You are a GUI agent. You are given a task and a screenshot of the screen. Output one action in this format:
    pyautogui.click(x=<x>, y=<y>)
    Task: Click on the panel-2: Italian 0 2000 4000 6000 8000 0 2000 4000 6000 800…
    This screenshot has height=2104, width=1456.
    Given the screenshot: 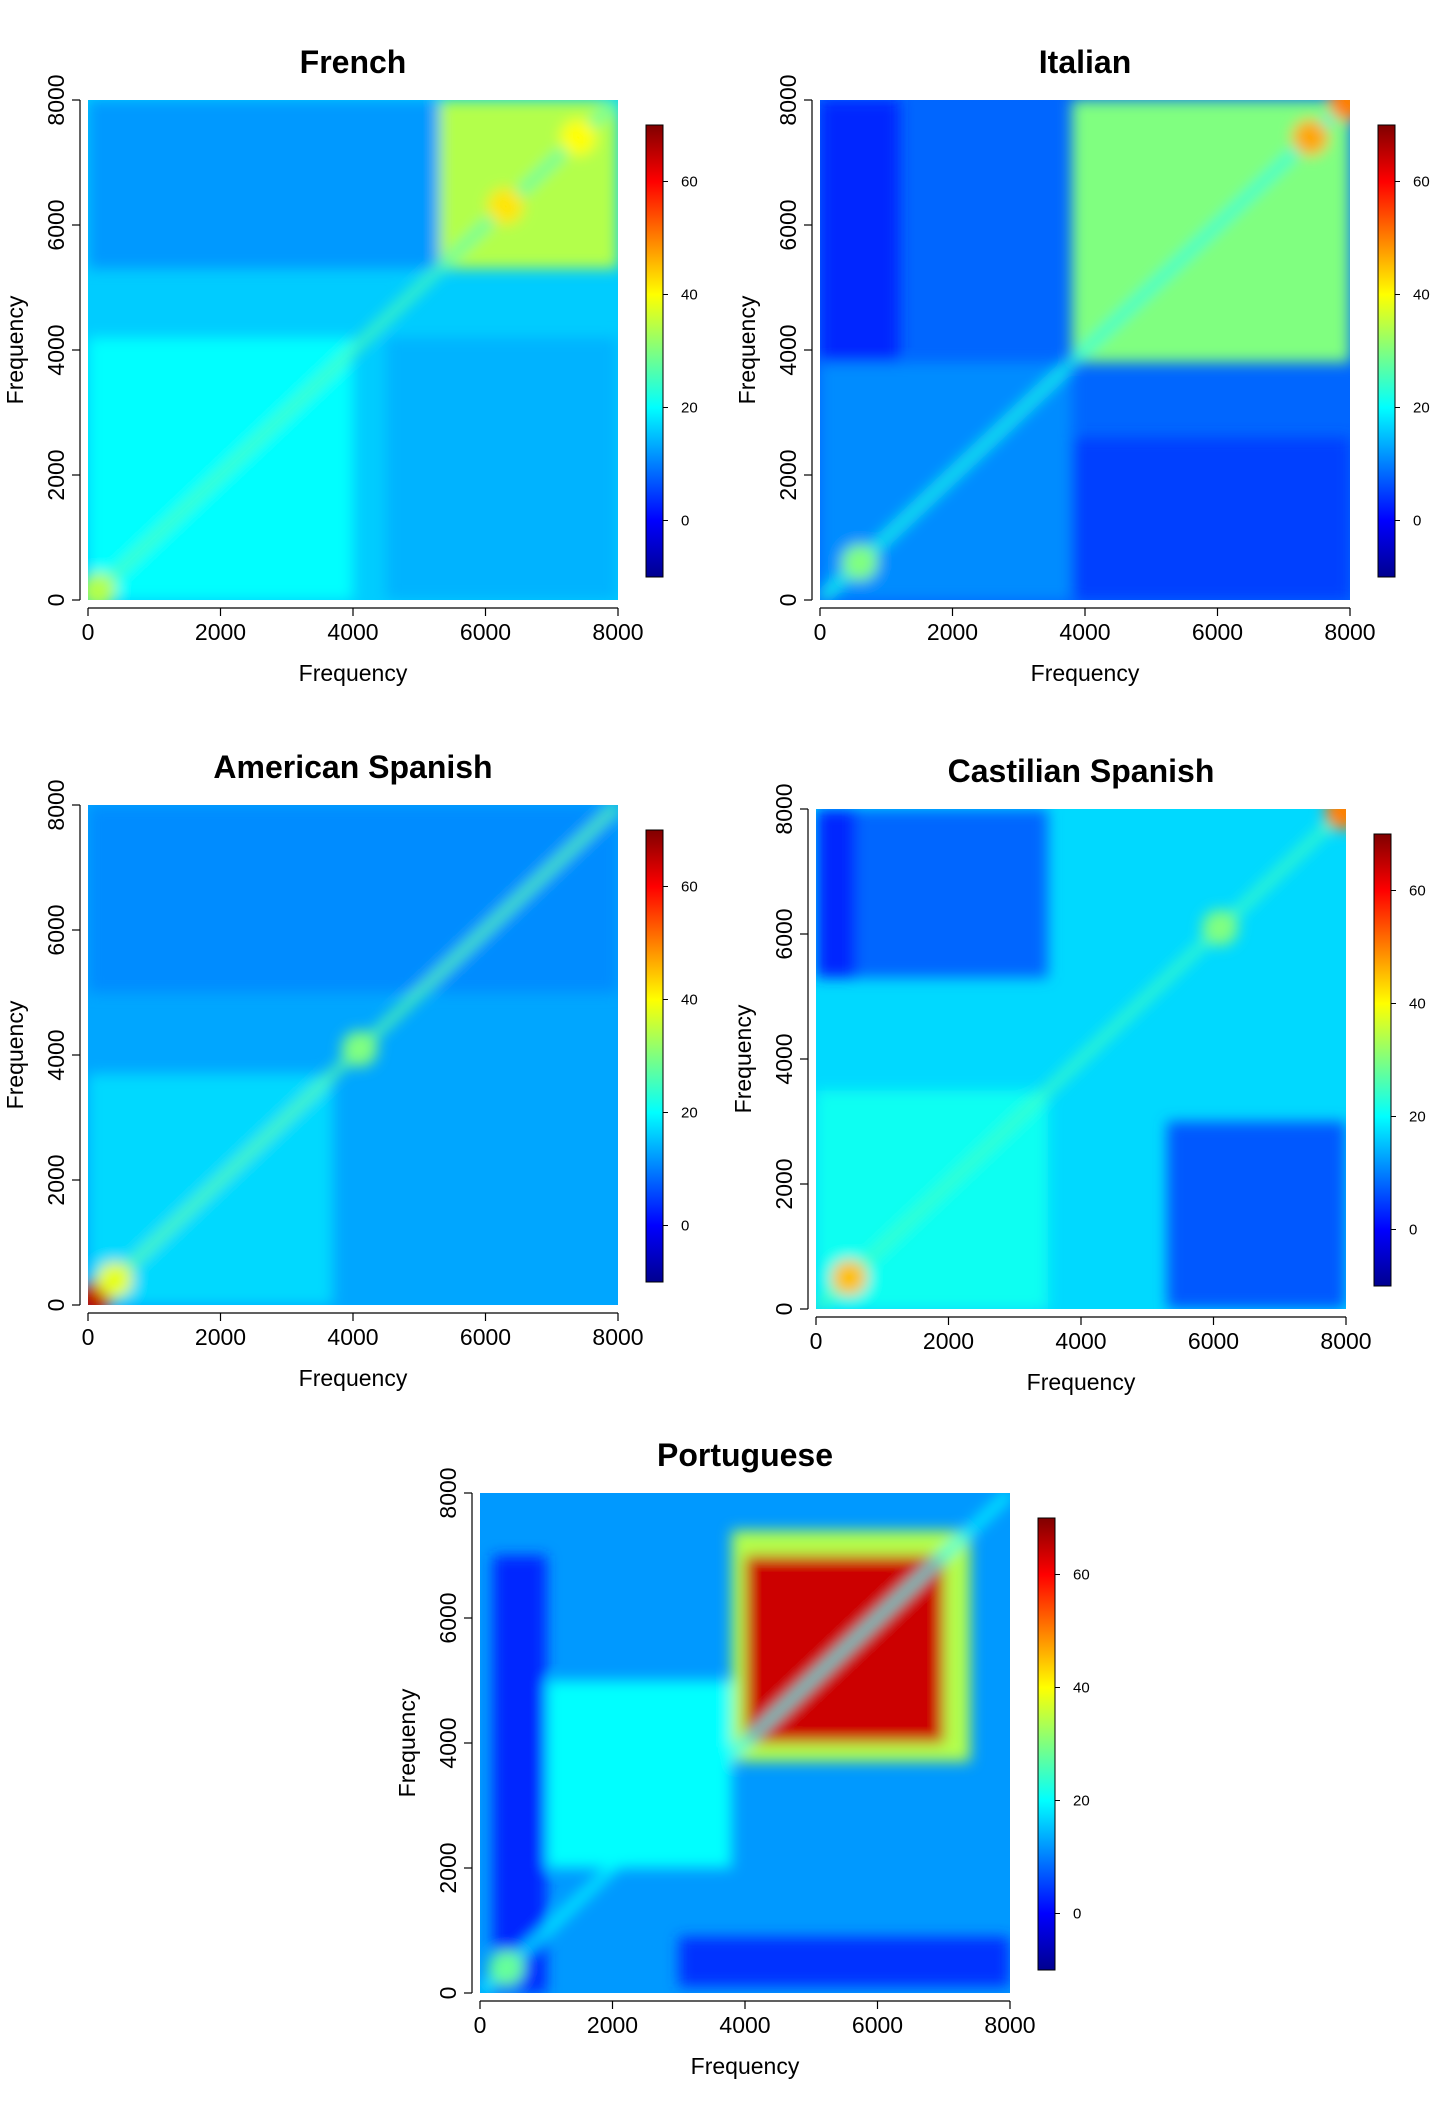 What is the action you would take?
    pyautogui.click(x=1082, y=365)
    